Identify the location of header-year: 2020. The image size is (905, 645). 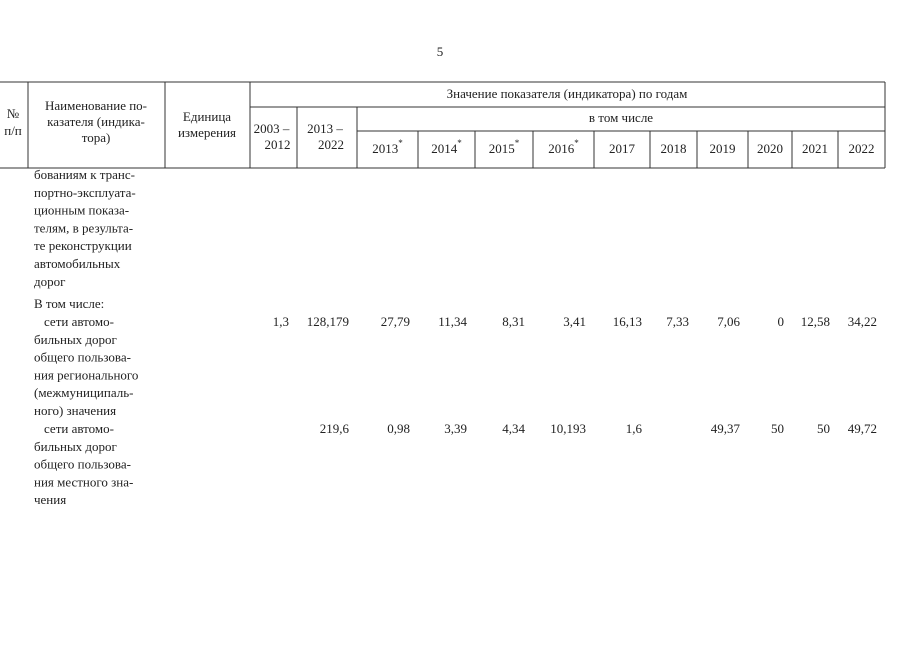
(770, 148).